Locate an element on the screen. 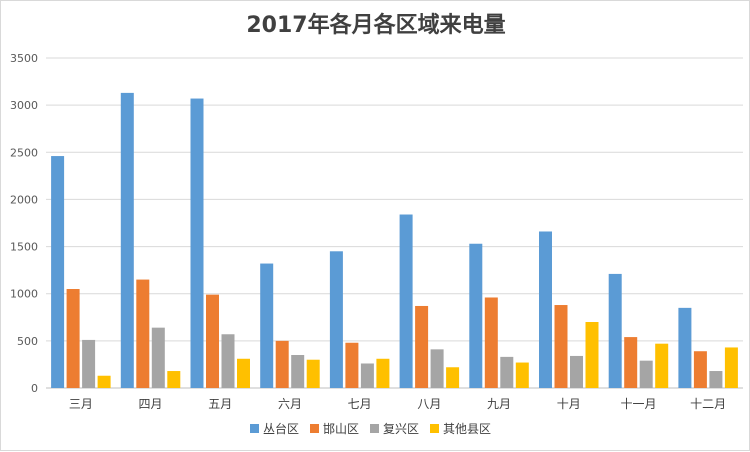  y-tick-label: 1000 is located at coordinates (24, 294).